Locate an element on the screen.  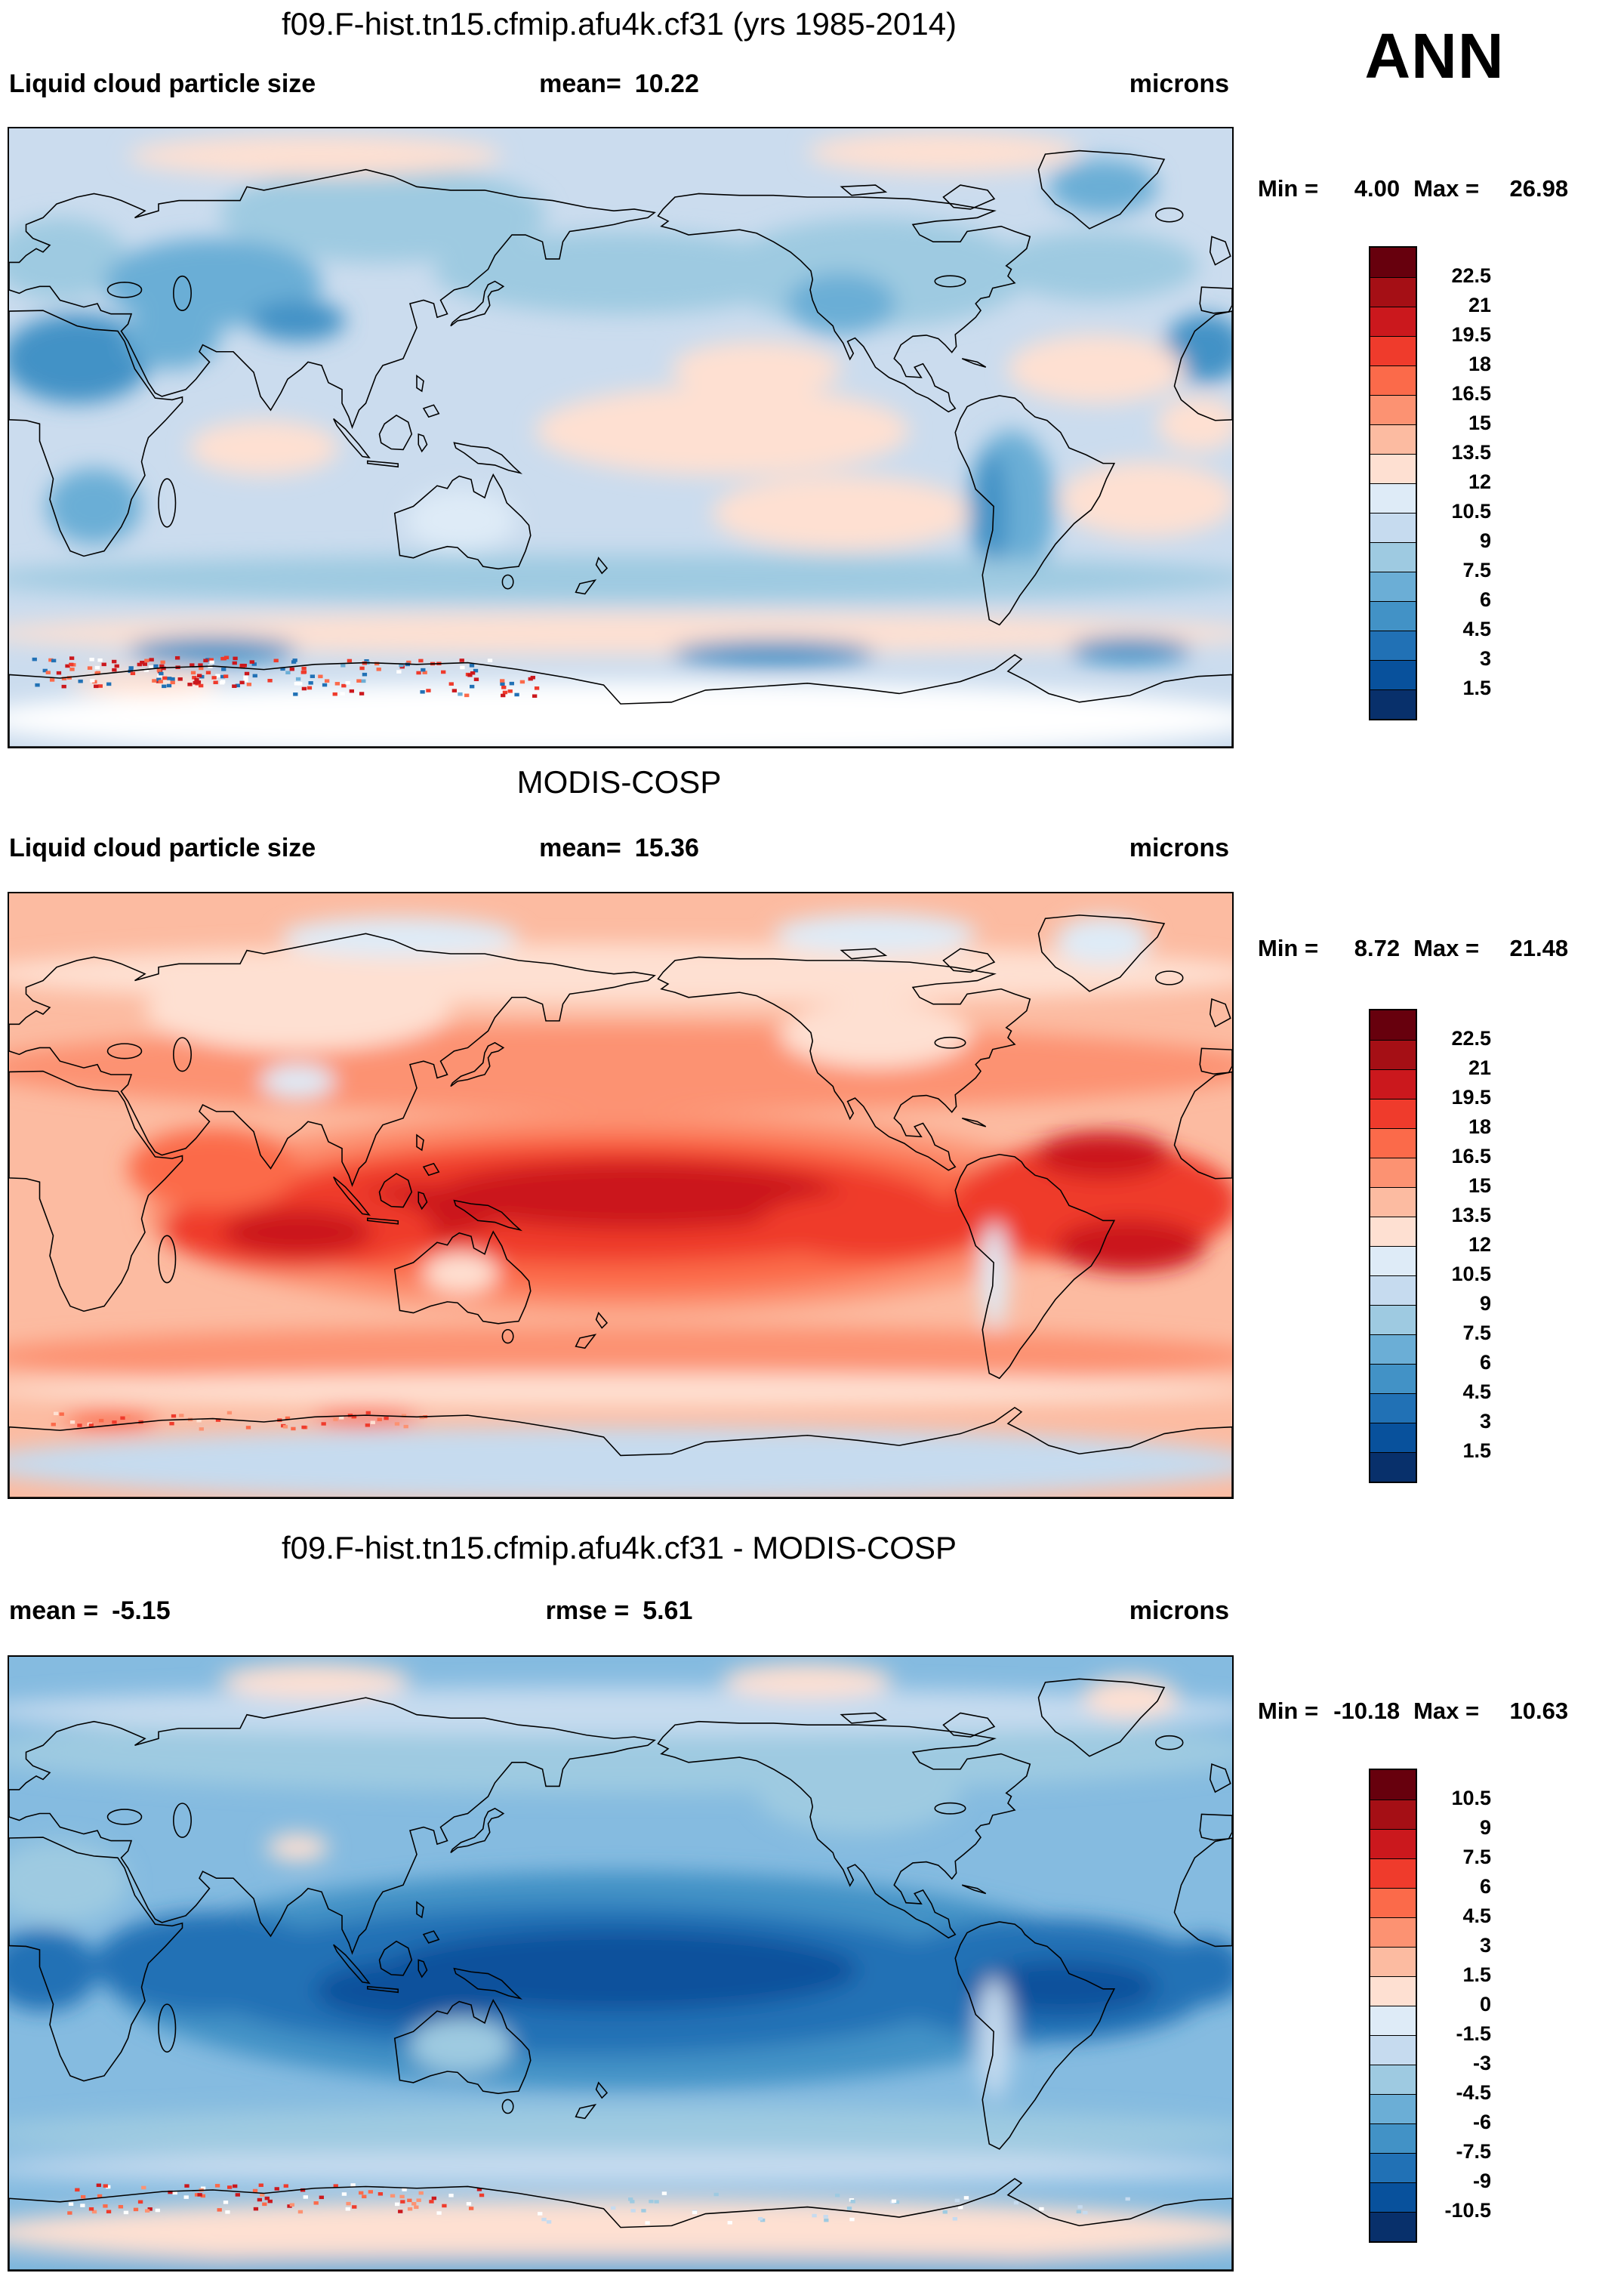
panel2-mean-label: mean= is located at coordinates (580, 848).